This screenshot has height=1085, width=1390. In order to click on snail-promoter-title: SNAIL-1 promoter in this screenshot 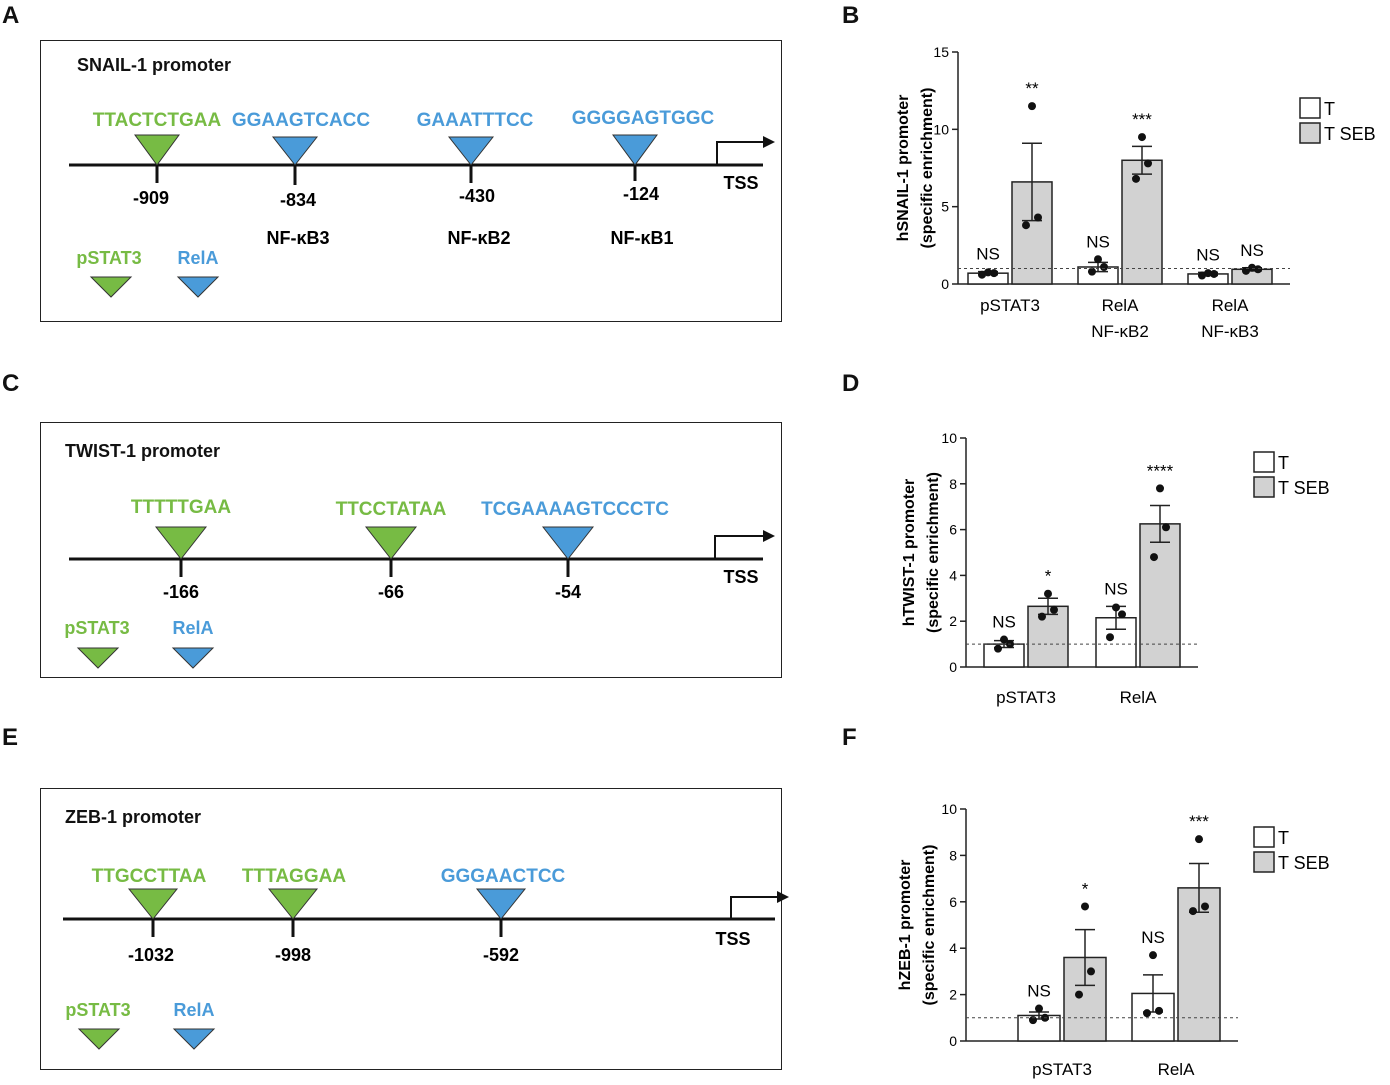, I will do `click(154, 65)`.